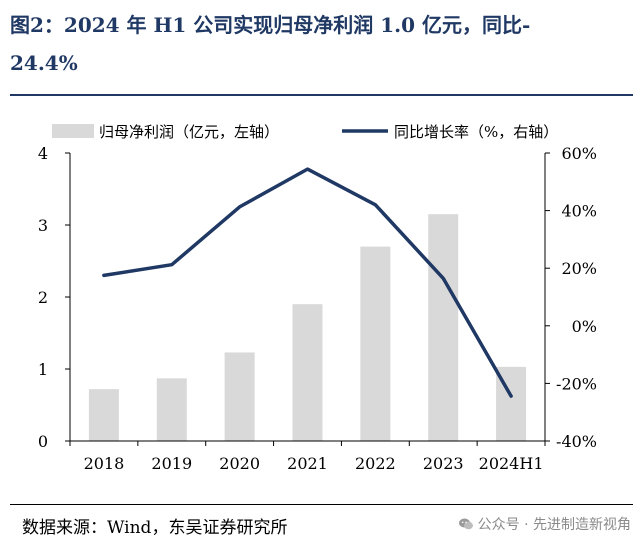 The width and height of the screenshot is (643, 547). Describe the element at coordinates (465, 524) in the screenshot. I see `wechat-icon` at that location.